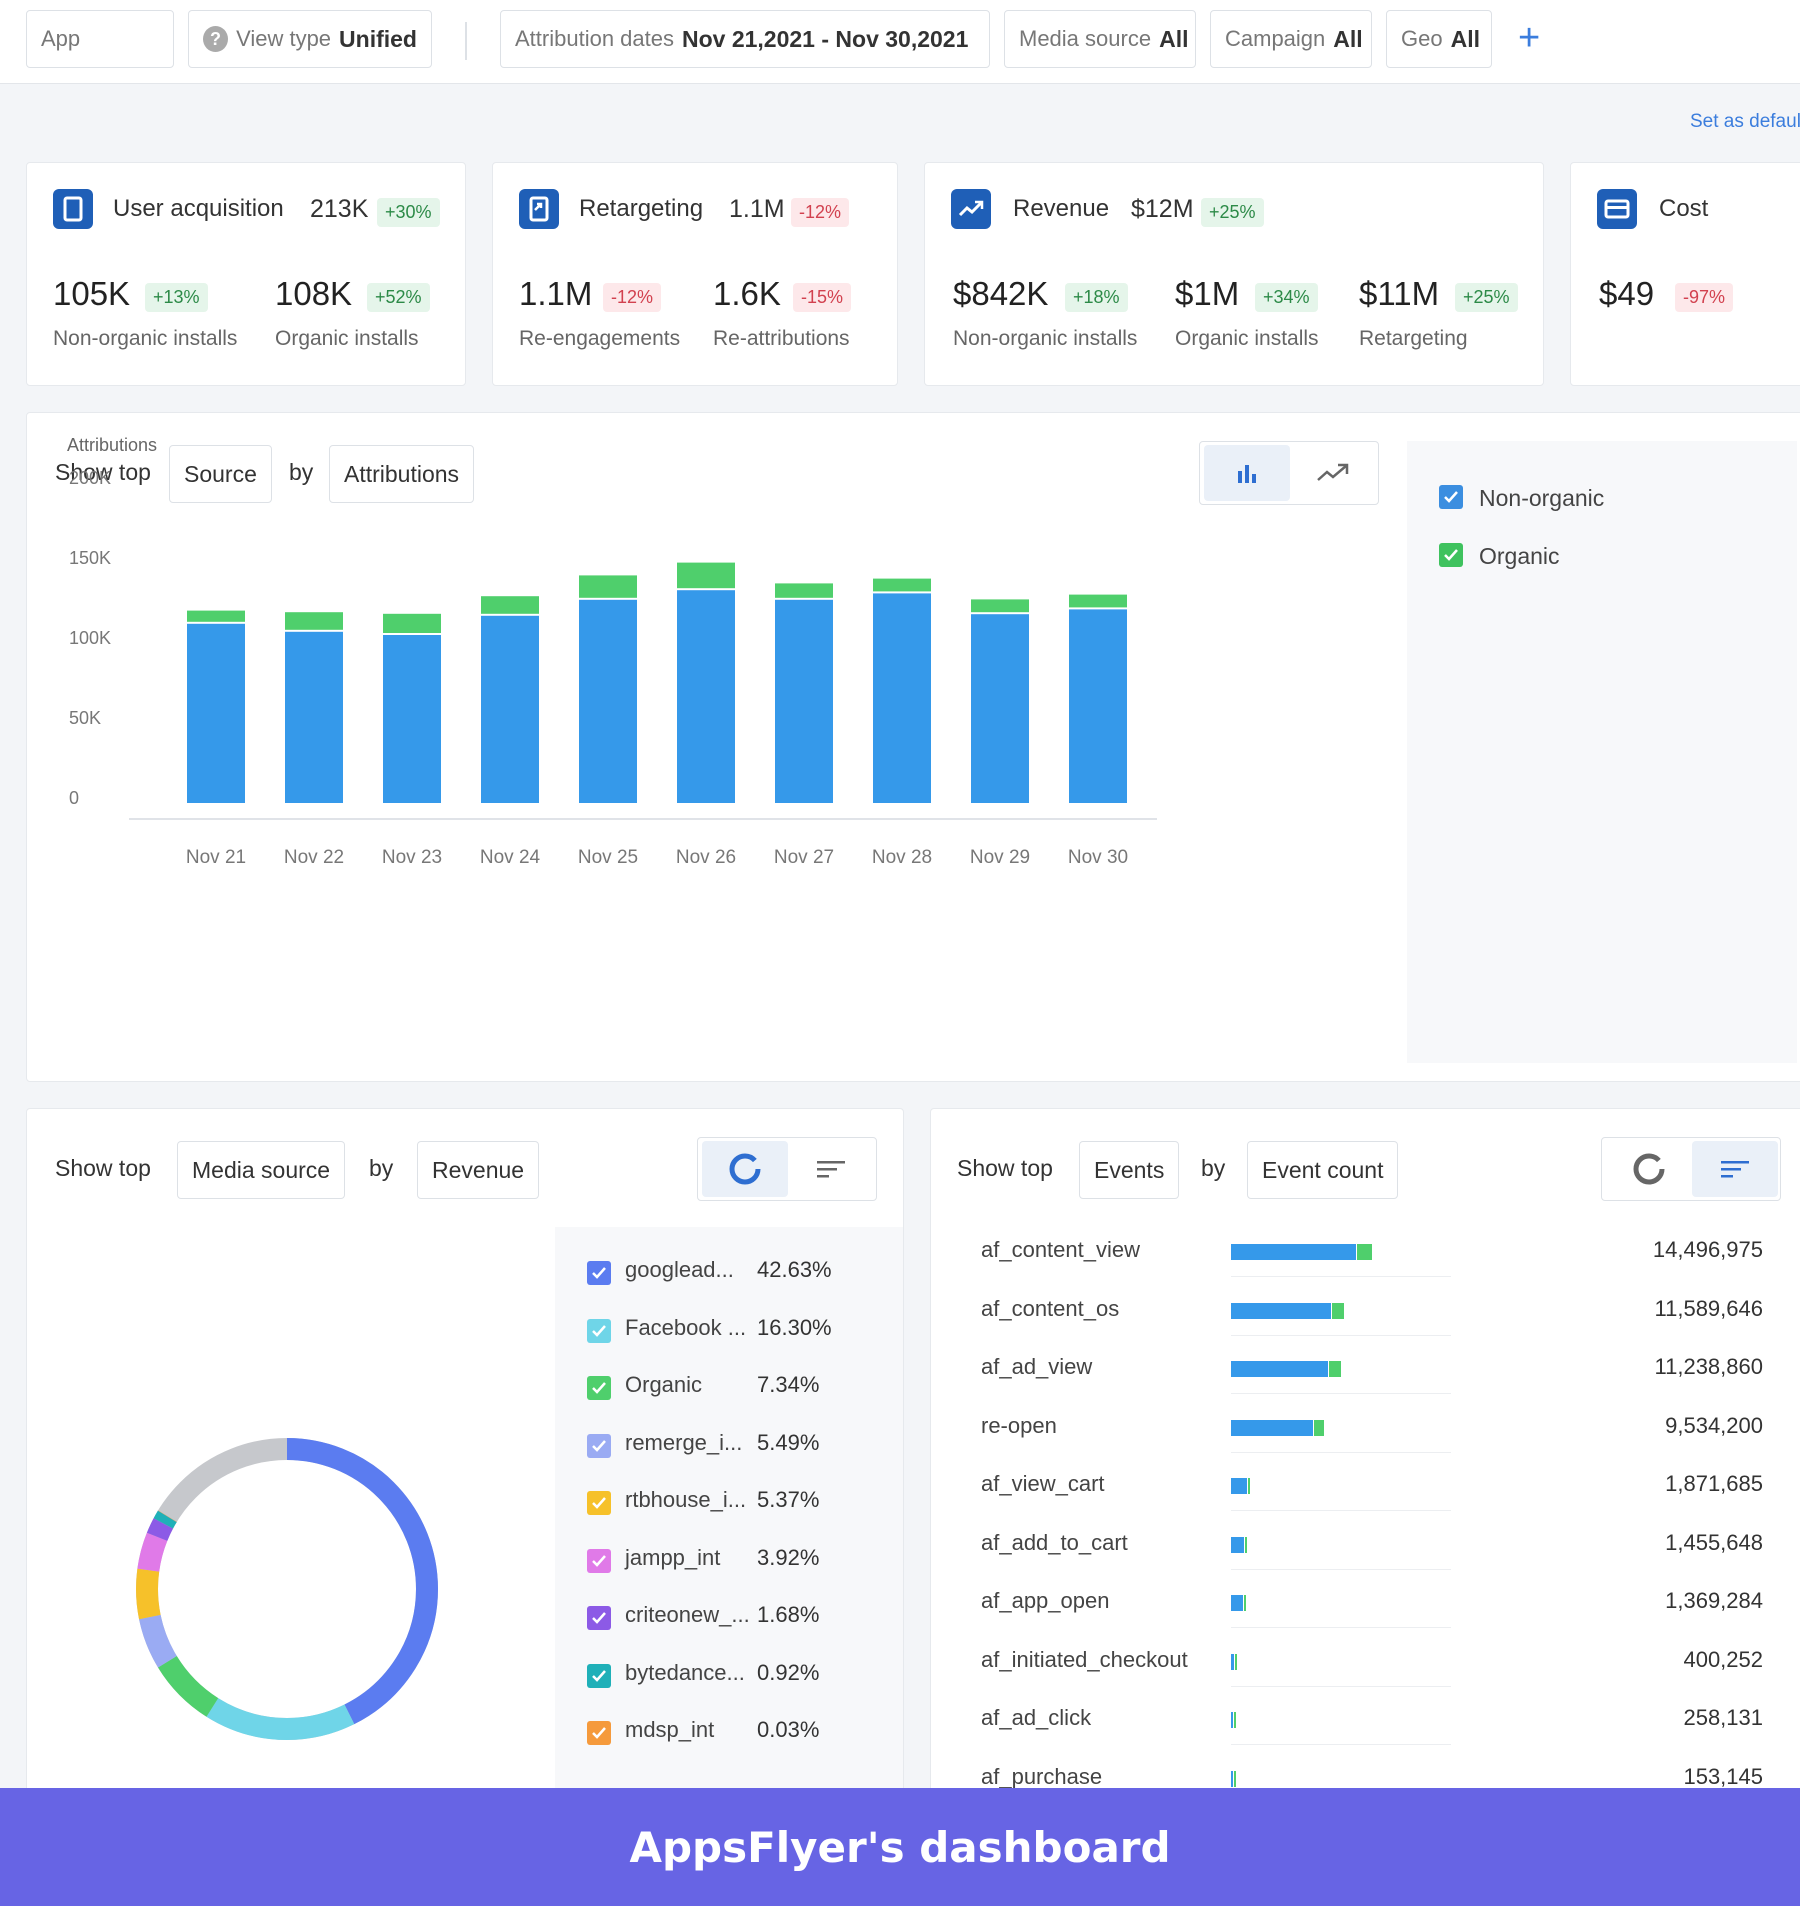 This screenshot has height=1906, width=1800. Describe the element at coordinates (1714, 1542) in the screenshot. I see `event-count: 1,455,648` at that location.